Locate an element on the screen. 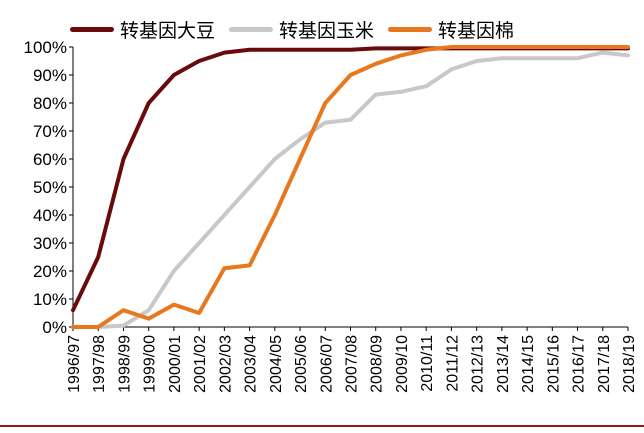 Image resolution: width=644 pixels, height=433 pixels. x-tick-label: 2010/11 is located at coordinates (427, 363).